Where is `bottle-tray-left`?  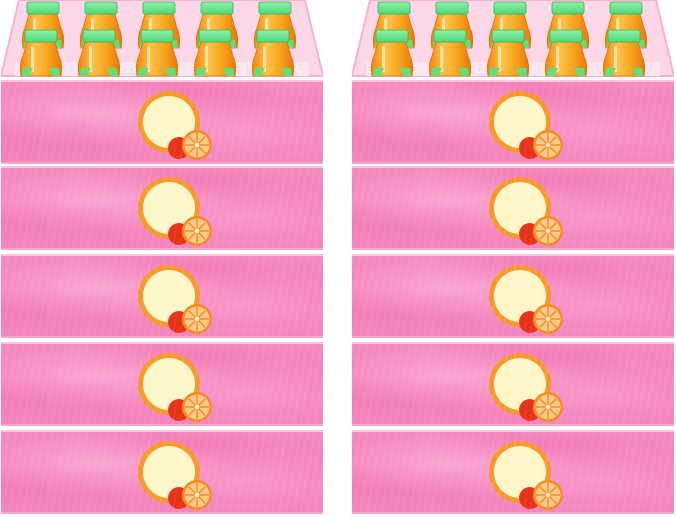 bottle-tray-left is located at coordinates (162, 40).